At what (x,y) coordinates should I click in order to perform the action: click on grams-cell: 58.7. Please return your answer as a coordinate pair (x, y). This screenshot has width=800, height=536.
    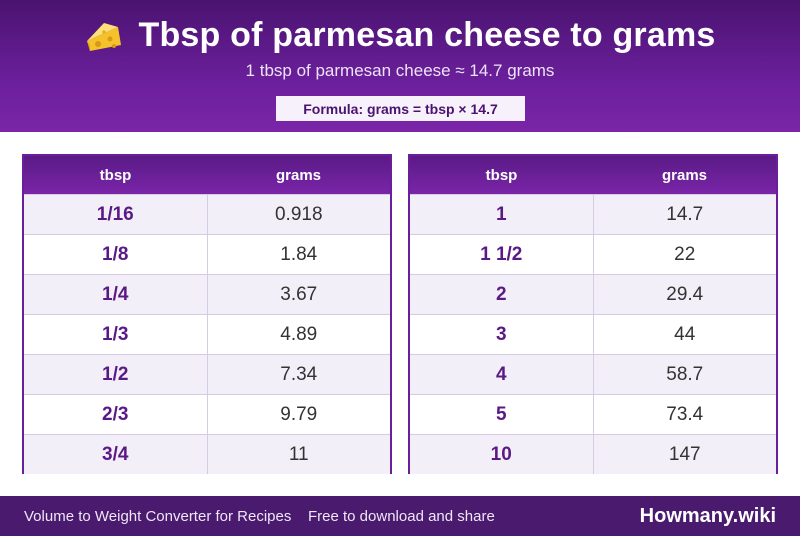
    Looking at the image, I should click on (685, 374).